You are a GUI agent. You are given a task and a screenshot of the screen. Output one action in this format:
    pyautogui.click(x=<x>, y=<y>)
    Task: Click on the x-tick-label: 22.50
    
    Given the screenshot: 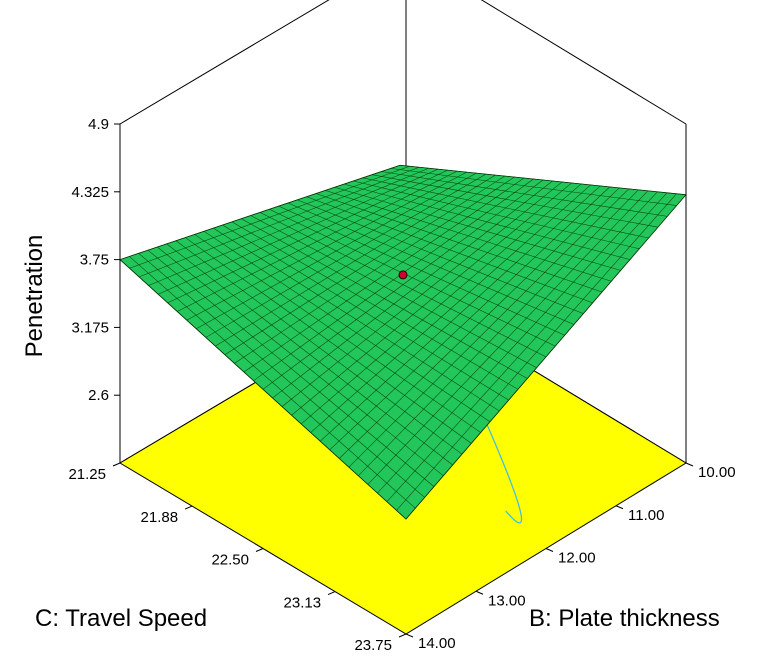 What is the action you would take?
    pyautogui.click(x=230, y=560)
    